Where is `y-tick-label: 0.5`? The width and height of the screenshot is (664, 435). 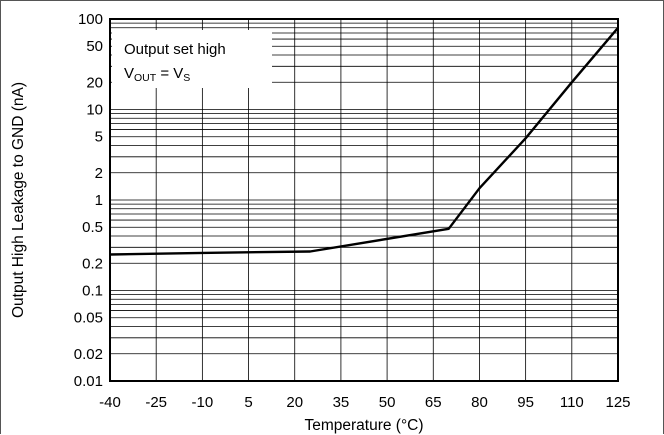 y-tick-label: 0.5 is located at coordinates (92, 227).